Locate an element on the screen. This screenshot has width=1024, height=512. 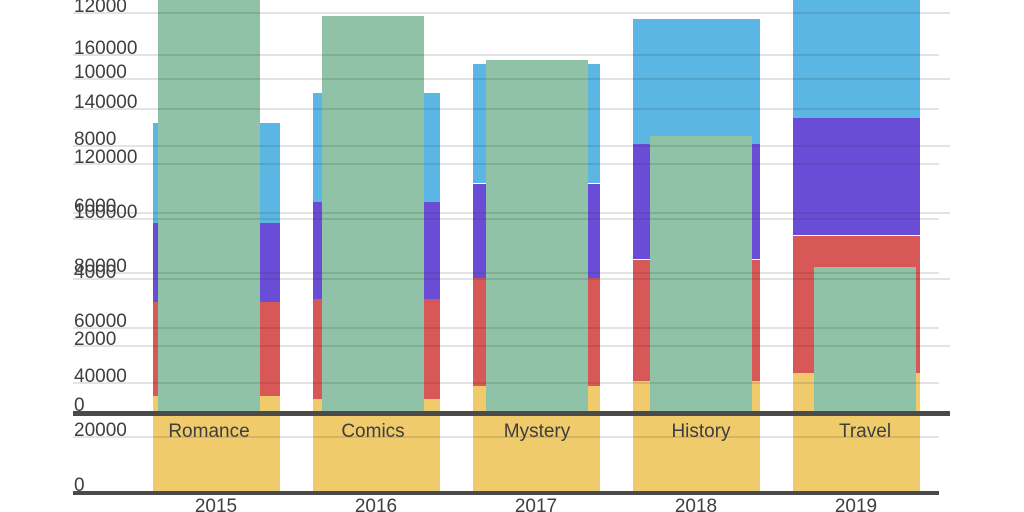
bar-segment-2018-blue-segment is located at coordinates (696, 82).